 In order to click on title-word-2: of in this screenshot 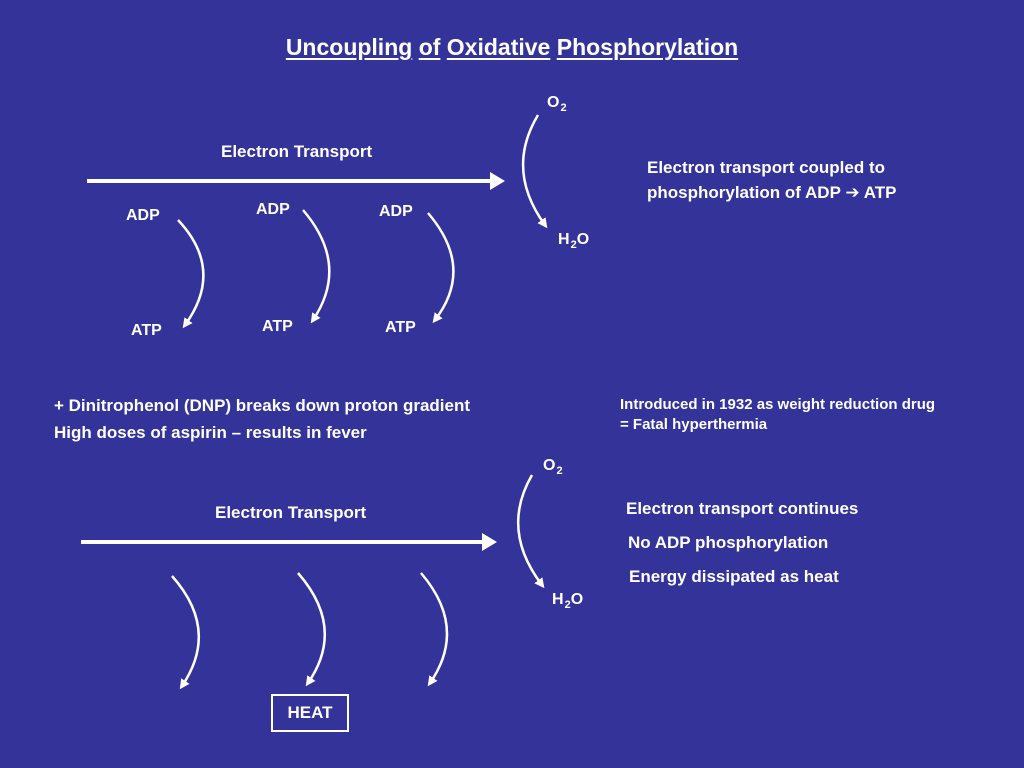, I will do `click(429, 47)`.